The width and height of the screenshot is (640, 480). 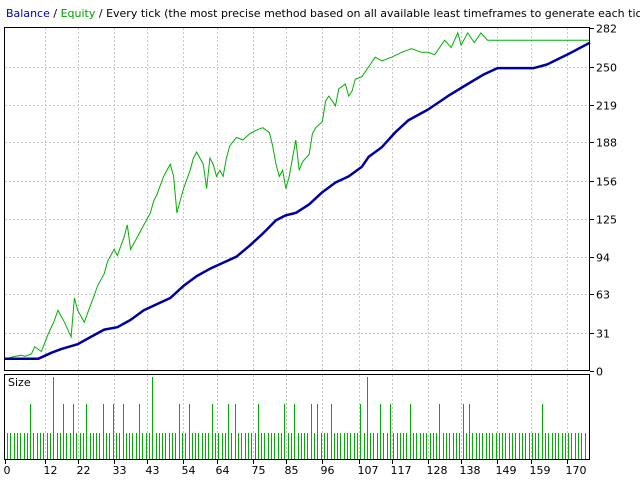 I want to click on x-tick-label: 128, so click(x=437, y=470).